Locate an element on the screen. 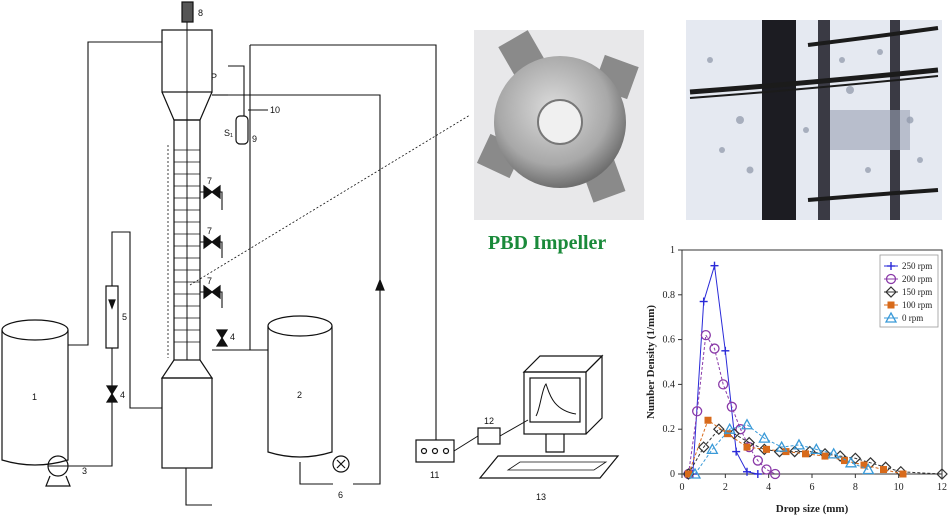  pointer-line is located at coordinates (330, 200).